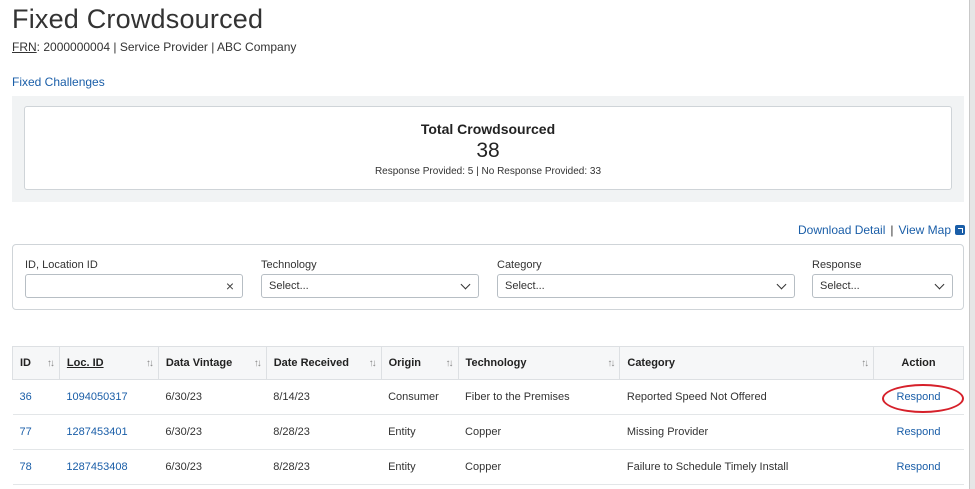 The height and width of the screenshot is (489, 975). What do you see at coordinates (61, 265) in the screenshot?
I see `id-filter-label: ID, Location ID` at bounding box center [61, 265].